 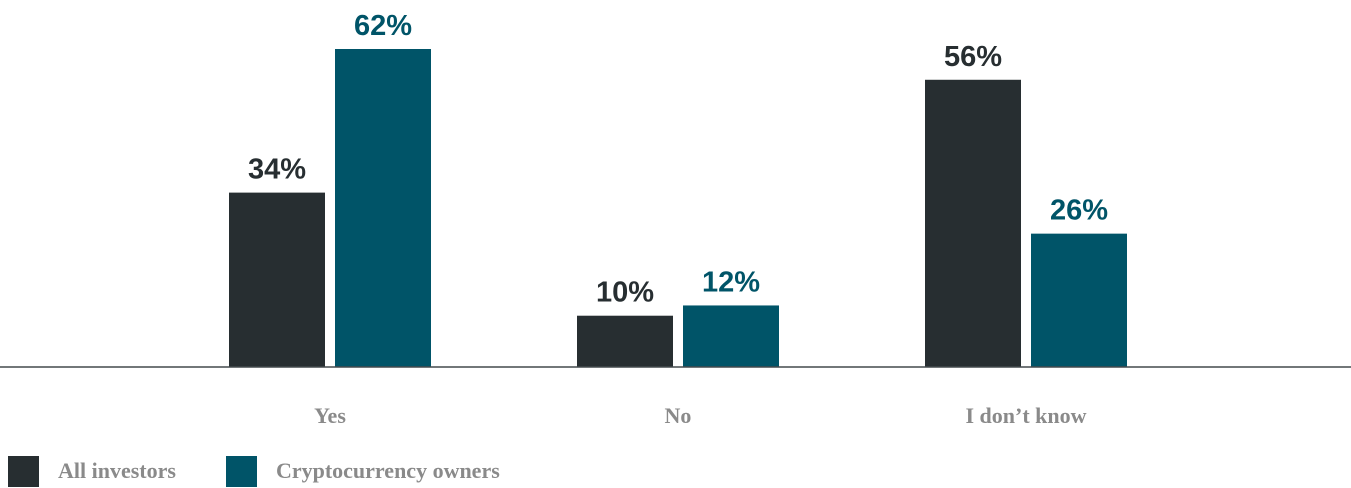 I want to click on value-label-cryptocurrency-owners-i-don-t-know: 26%, so click(x=1079, y=211).